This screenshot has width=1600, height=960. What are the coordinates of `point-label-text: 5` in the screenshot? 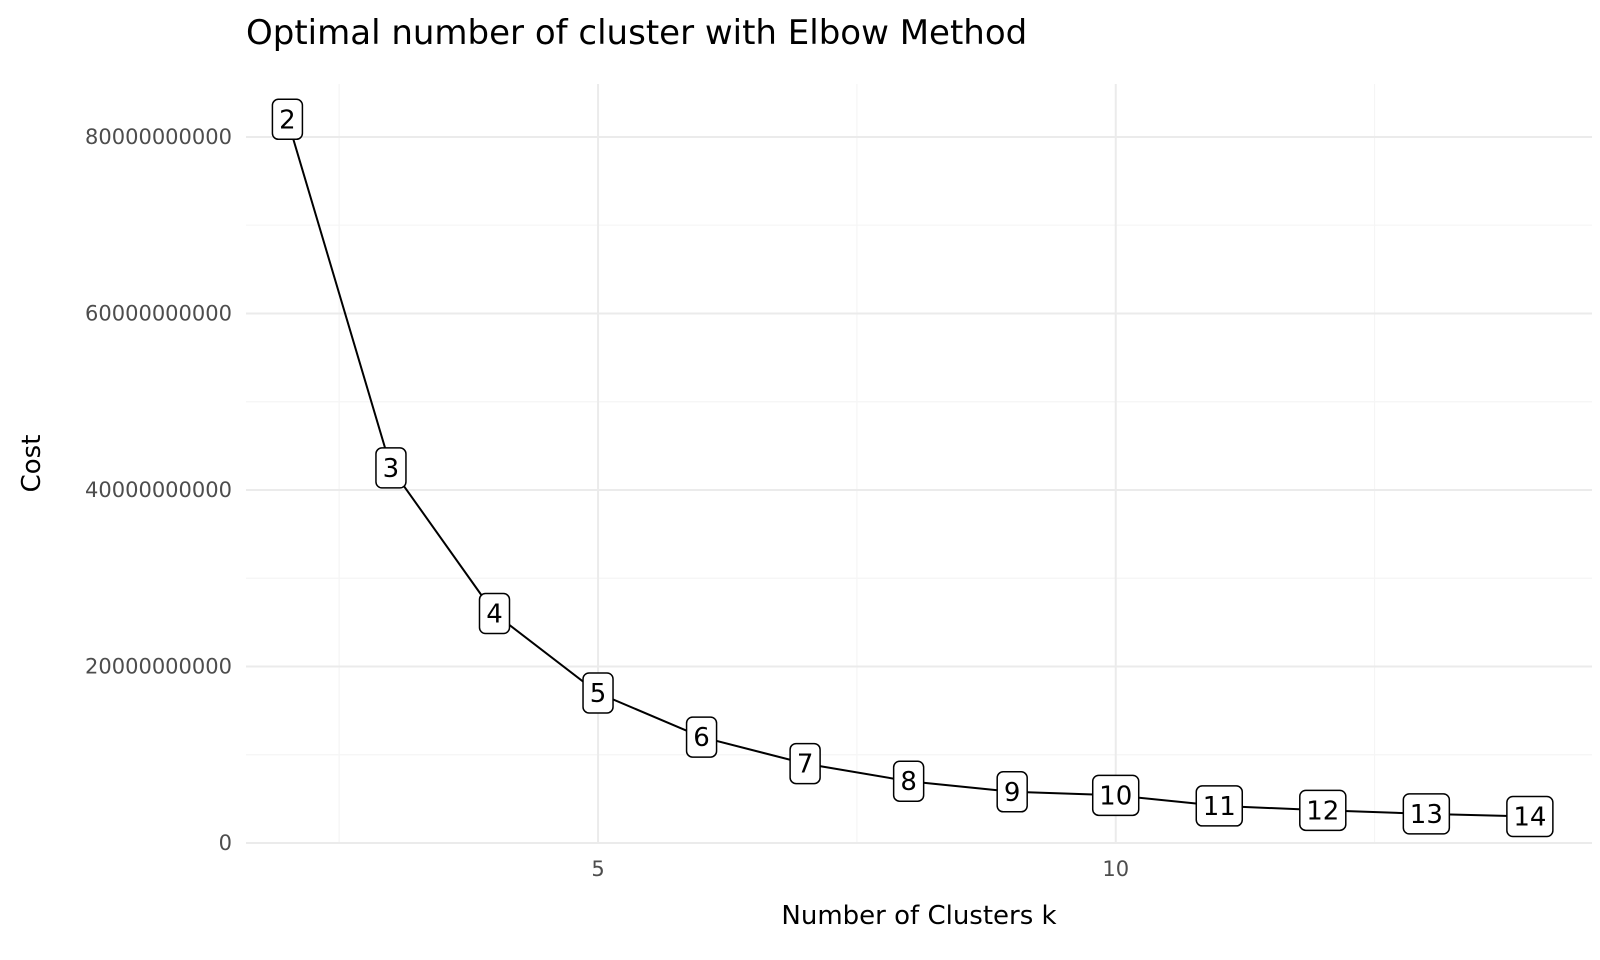 It's located at (598, 694).